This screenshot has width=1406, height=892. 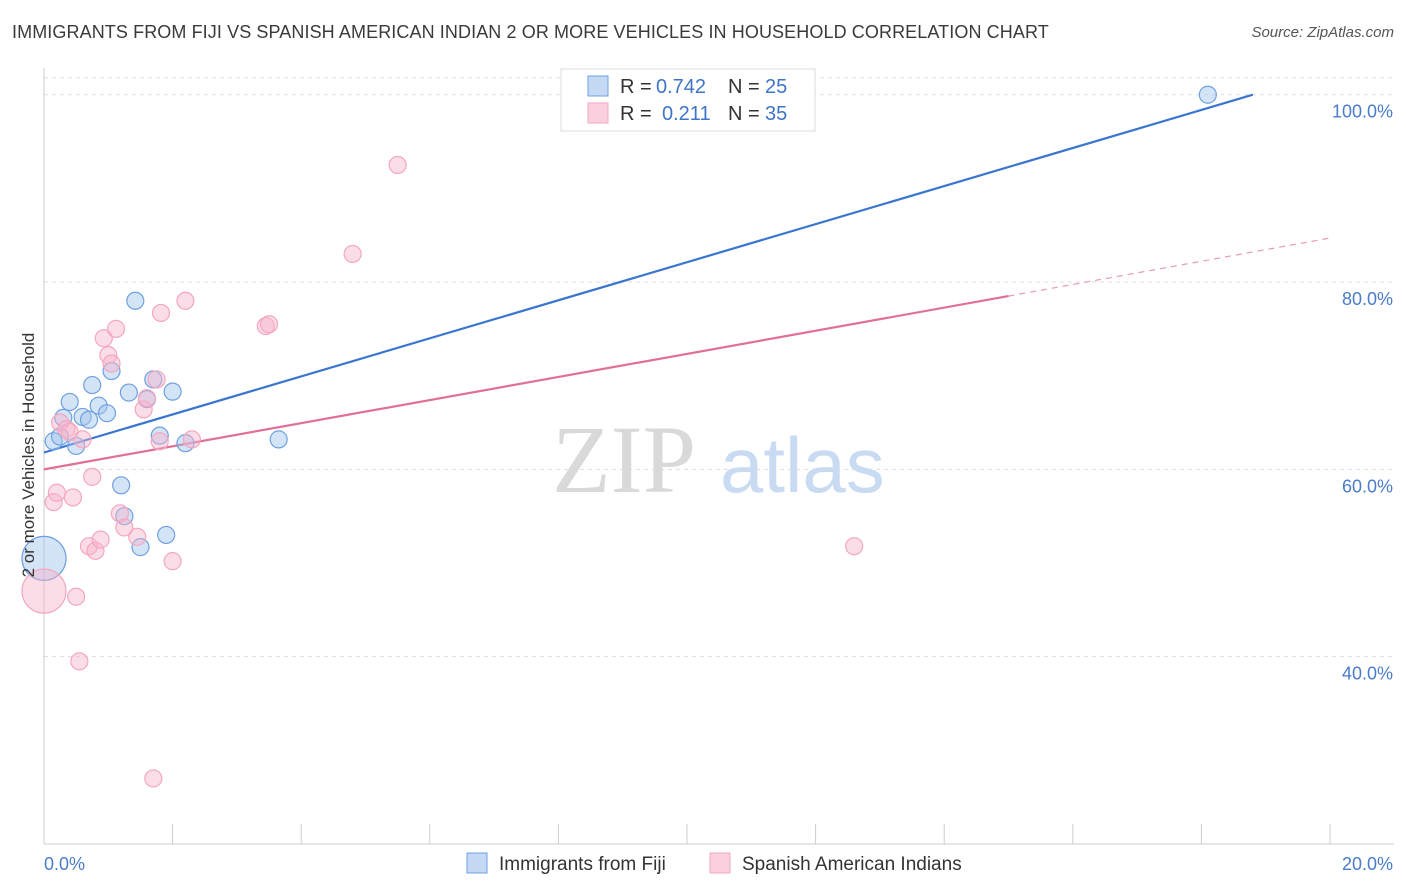 I want to click on y-tick-labels: 40.0% 60.0% 80.0% 100.0%, so click(x=1362, y=393).